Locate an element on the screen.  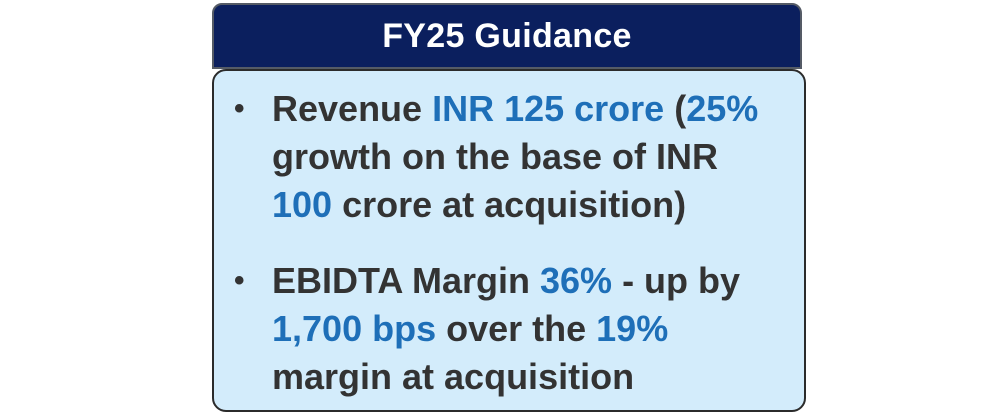
margin-base-value: 19% is located at coordinates (632, 328).